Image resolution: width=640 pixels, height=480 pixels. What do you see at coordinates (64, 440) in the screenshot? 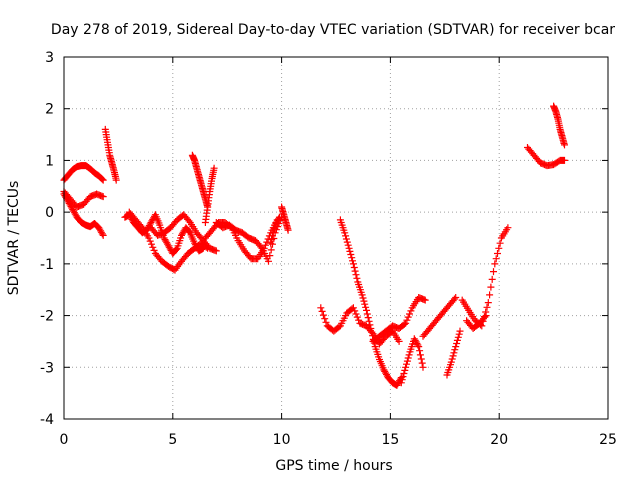
I see `x-tick-label: 0` at bounding box center [64, 440].